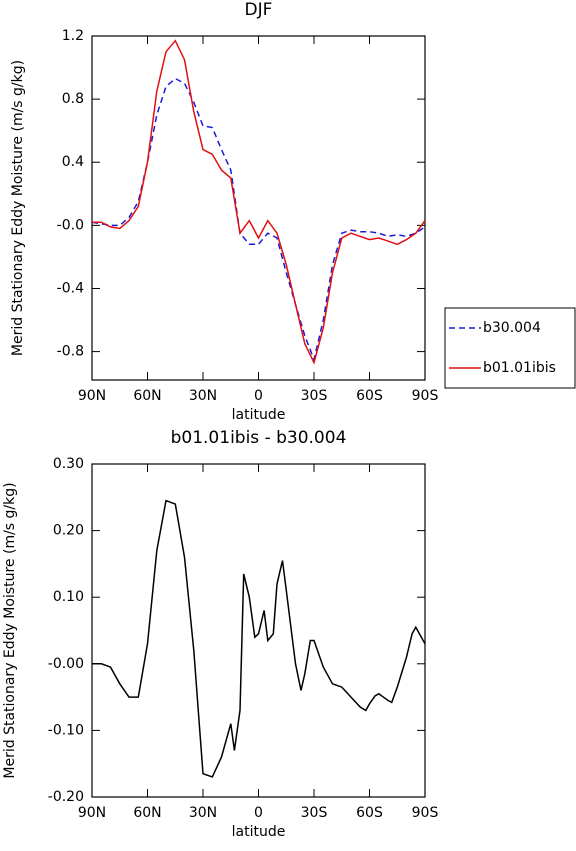 This screenshot has height=851, width=576. Describe the element at coordinates (259, 438) in the screenshot. I see `chart-title: b01.01ibis - b30.004` at that location.